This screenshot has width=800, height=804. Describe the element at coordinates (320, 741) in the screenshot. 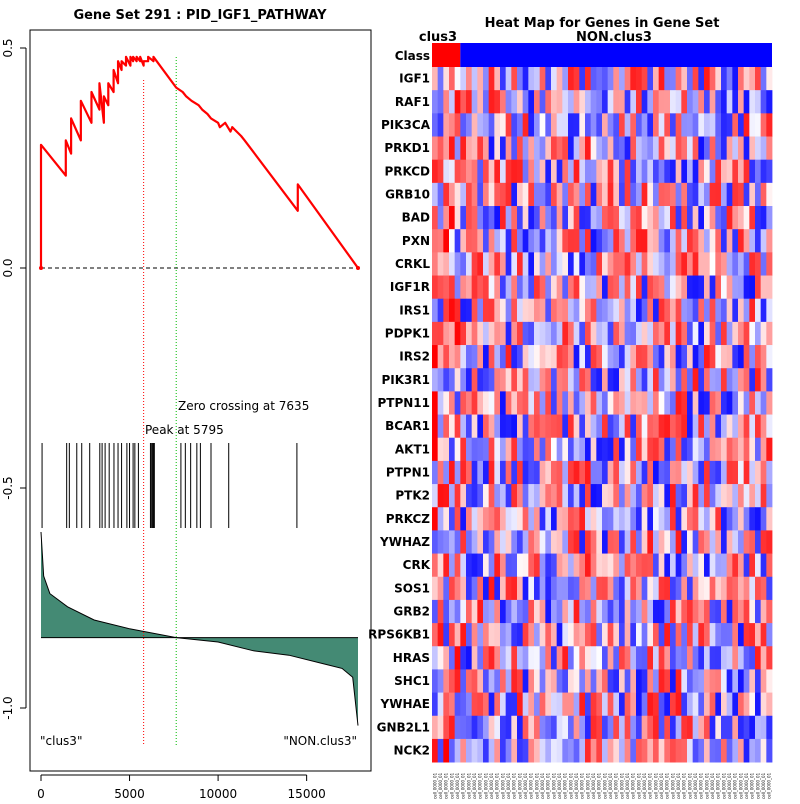

I see `non-clus3-corner-label: "NON.clus3"` at that location.